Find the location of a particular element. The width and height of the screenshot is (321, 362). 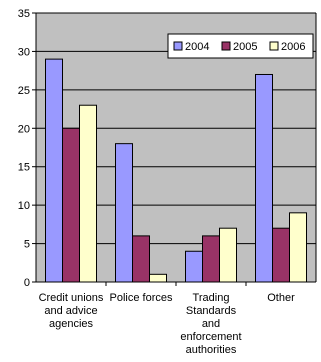

x-label-1-line-0: Police forces is located at coordinates (141, 298).